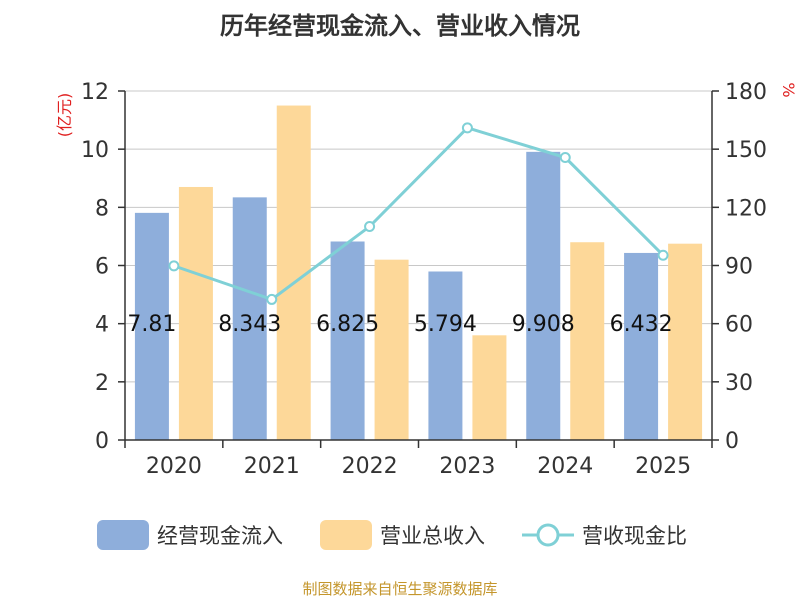 The width and height of the screenshot is (800, 600). What do you see at coordinates (445, 324) in the screenshot?
I see `data-label-cash-inflow: 5.794` at bounding box center [445, 324].